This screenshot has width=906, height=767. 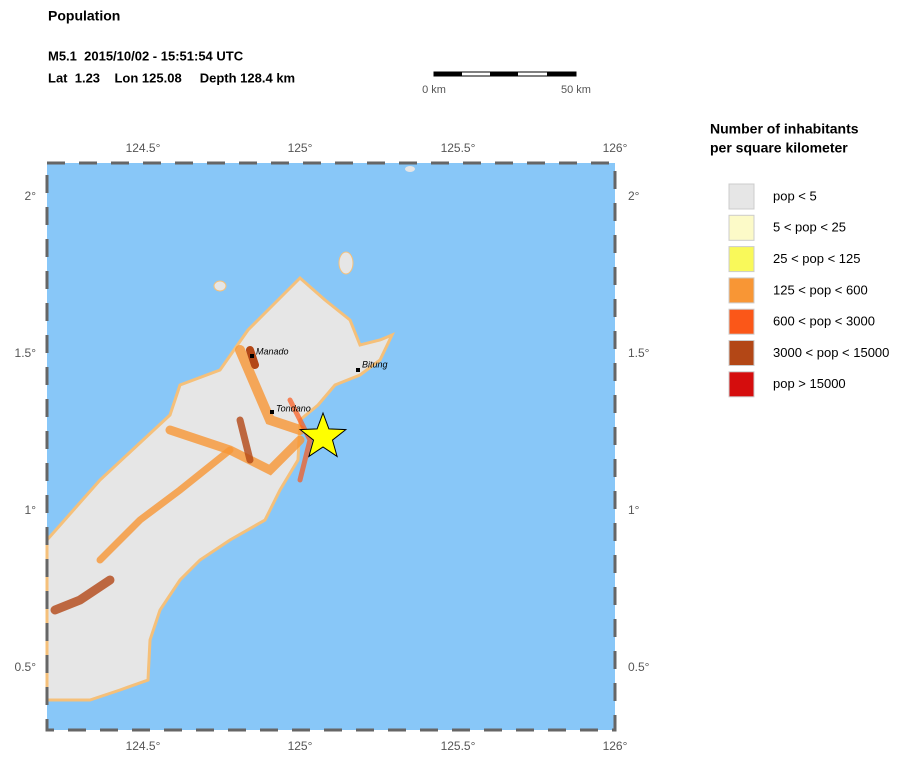 I want to click on city-label: Tondano, so click(x=293, y=408).